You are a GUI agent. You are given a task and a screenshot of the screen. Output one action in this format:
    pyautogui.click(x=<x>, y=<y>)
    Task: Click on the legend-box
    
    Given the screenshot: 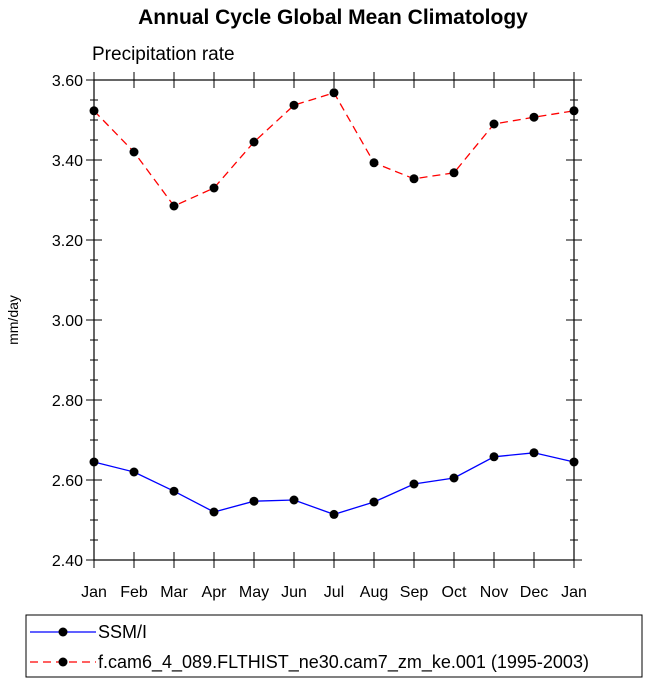 What is the action you would take?
    pyautogui.click(x=334, y=646)
    